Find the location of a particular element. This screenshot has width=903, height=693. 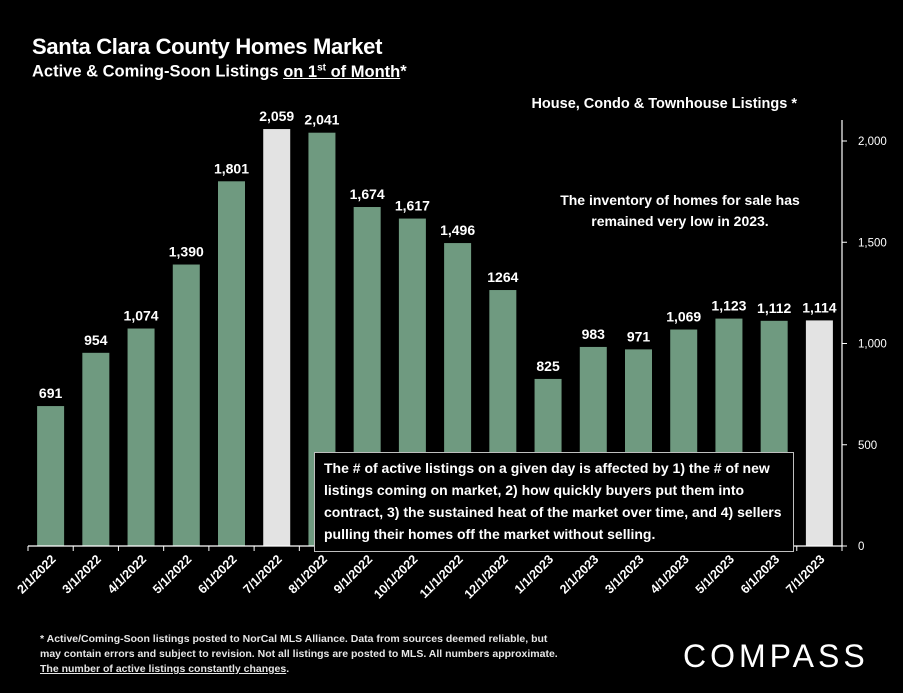

bar-5-1-2022 is located at coordinates (186, 405).